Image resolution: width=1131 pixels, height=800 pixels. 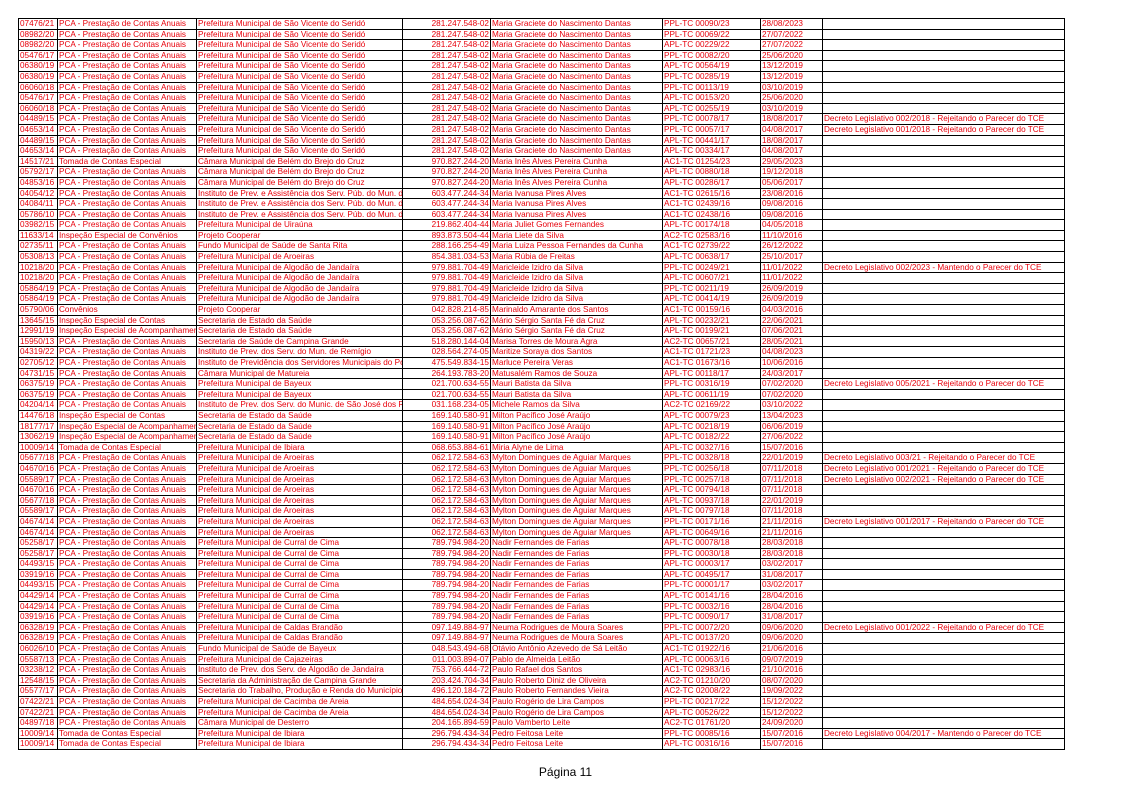 I want to click on date: 03/02/2017, so click(x=791, y=585).